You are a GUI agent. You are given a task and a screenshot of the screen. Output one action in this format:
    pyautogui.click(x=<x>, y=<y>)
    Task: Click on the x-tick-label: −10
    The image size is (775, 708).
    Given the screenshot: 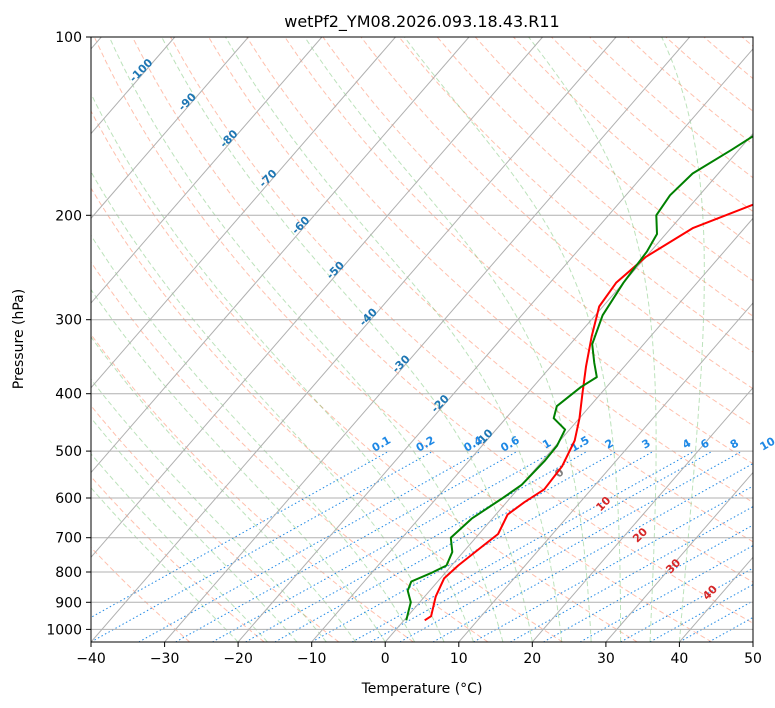 What is the action you would take?
    pyautogui.click(x=312, y=659)
    